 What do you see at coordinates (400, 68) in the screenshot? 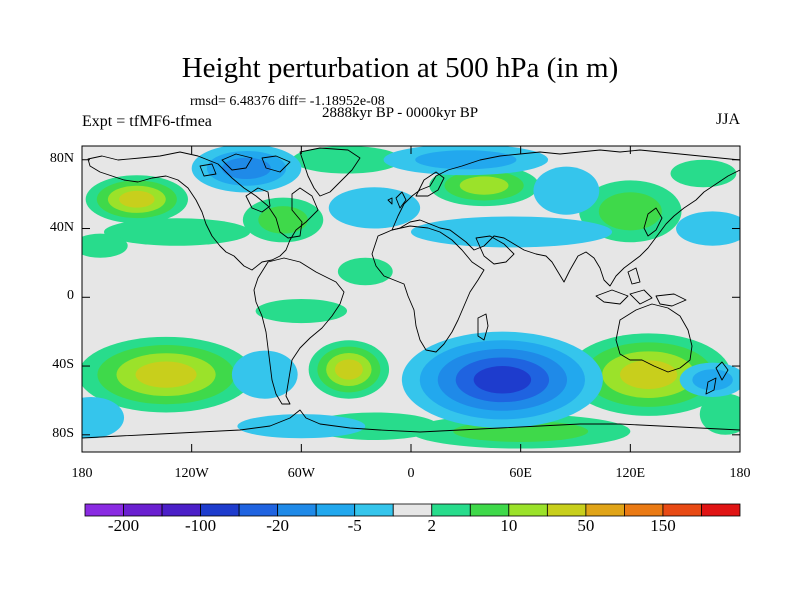
I see `map-title: Height perturbation at 500 hPa (in m)` at bounding box center [400, 68].